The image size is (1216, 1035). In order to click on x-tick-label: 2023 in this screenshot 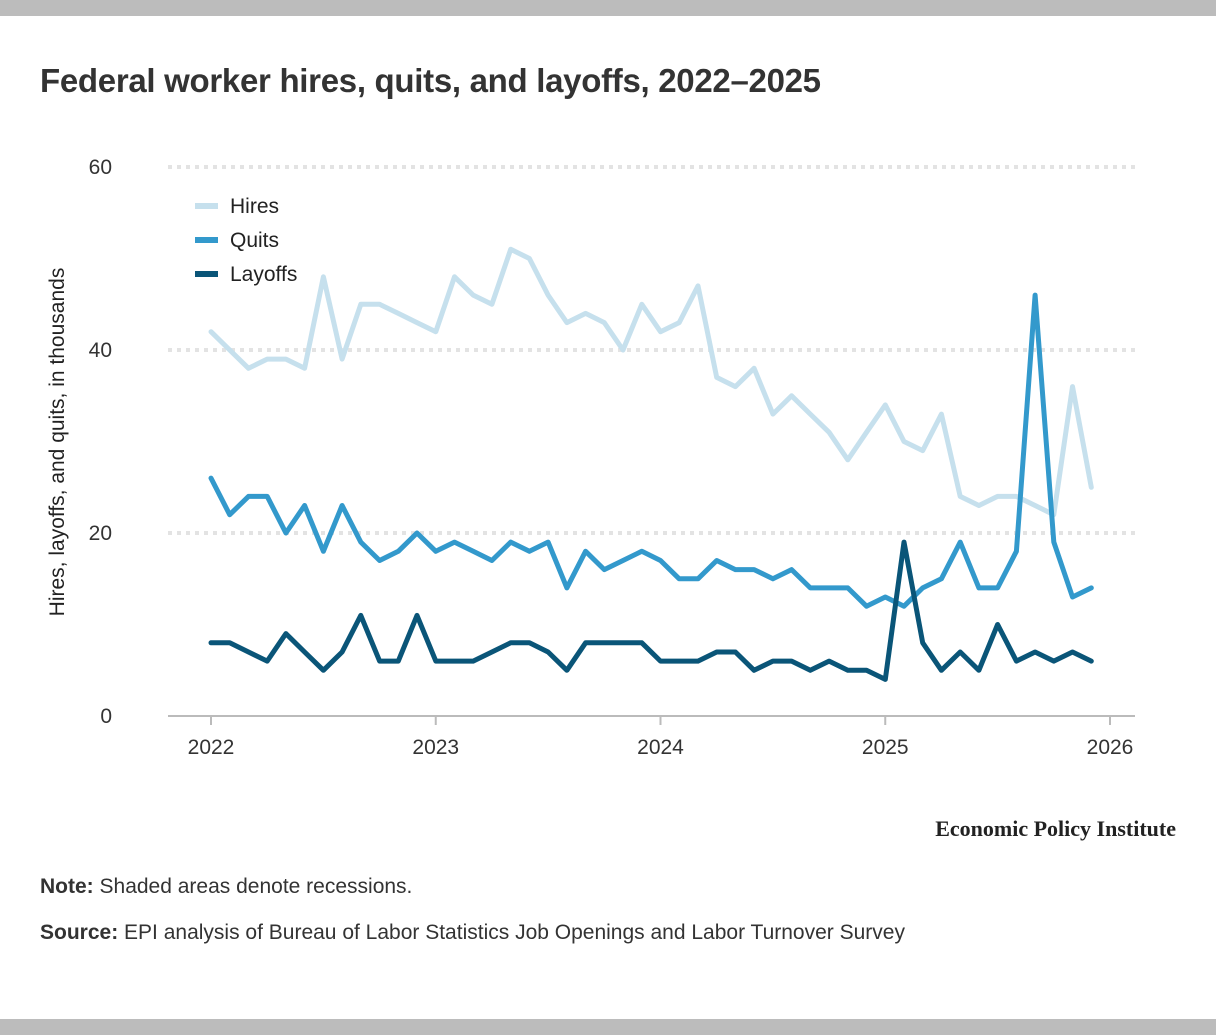, I will do `click(435, 747)`.